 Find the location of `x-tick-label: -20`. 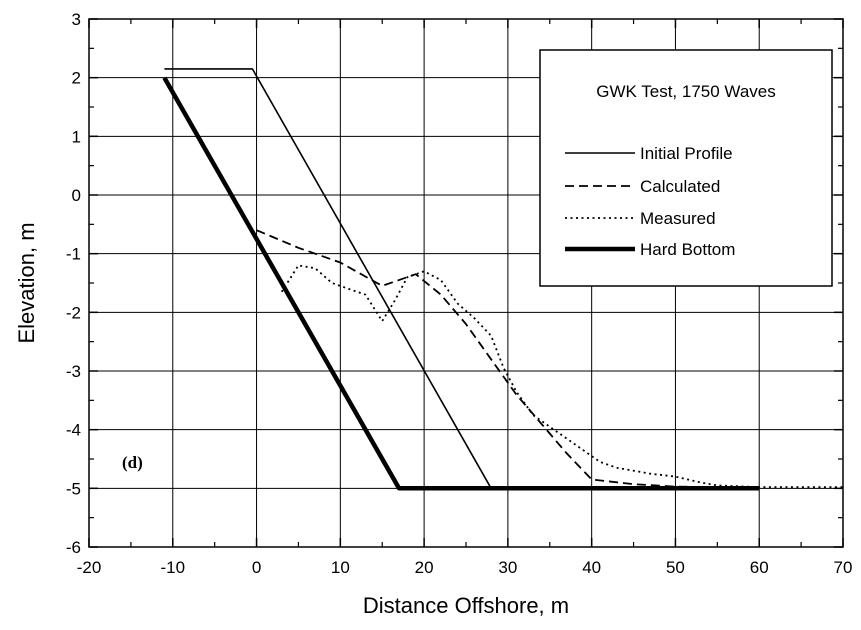

x-tick-label: -20 is located at coordinates (89, 567).